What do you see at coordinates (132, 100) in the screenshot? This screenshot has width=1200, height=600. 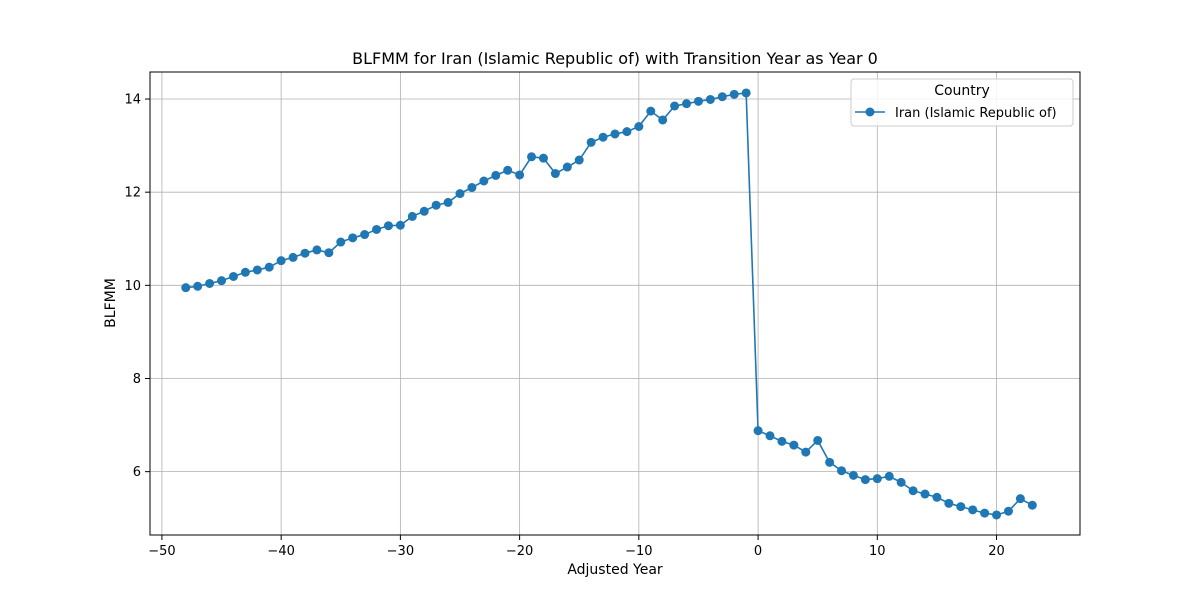 I see `y-tick-label: 14` at bounding box center [132, 100].